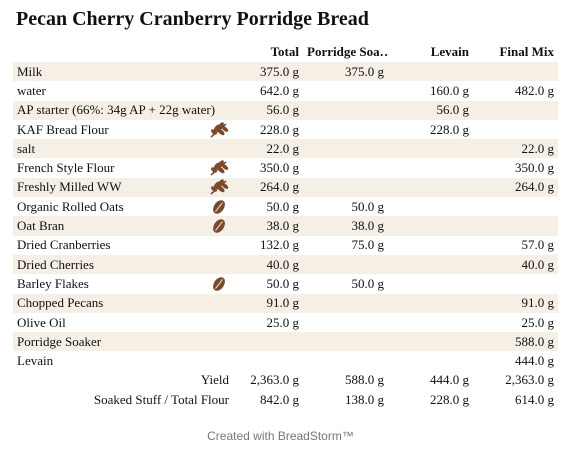  I want to click on table-row: KAF Bread Flour 228.0 g 228.0 g, so click(285, 129).